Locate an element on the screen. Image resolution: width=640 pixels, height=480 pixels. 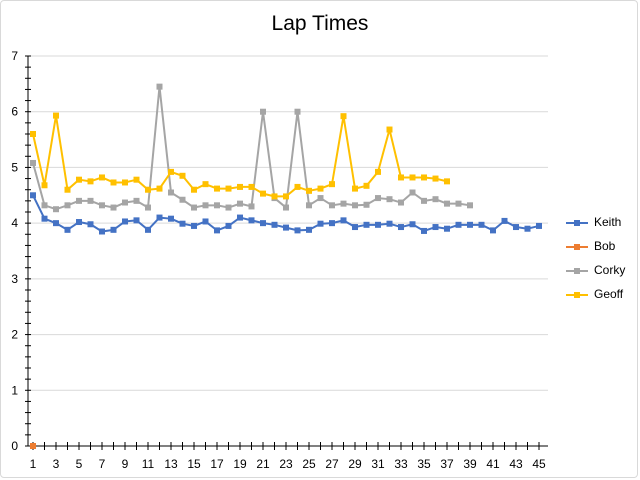
series-geoff is located at coordinates (240, 156).